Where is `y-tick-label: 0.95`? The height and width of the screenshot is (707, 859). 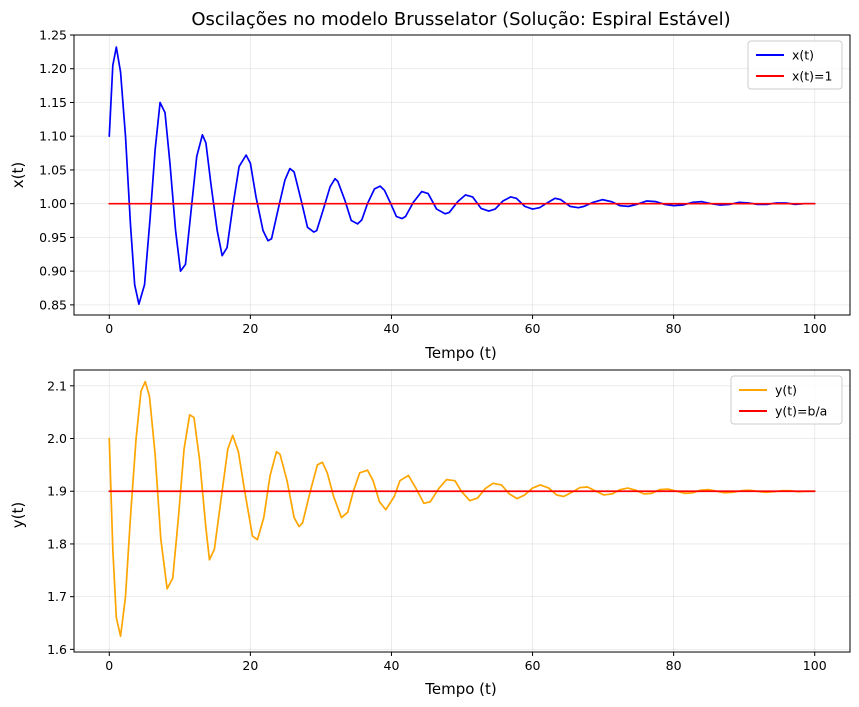
y-tick-label: 0.95 is located at coordinates (53, 237).